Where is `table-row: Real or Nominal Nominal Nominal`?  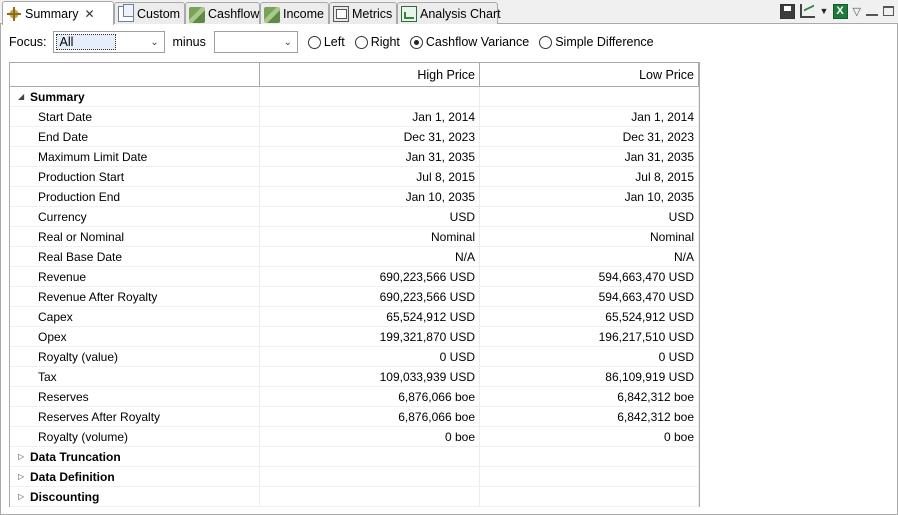
table-row: Real or Nominal Nominal Nominal is located at coordinates (354, 237).